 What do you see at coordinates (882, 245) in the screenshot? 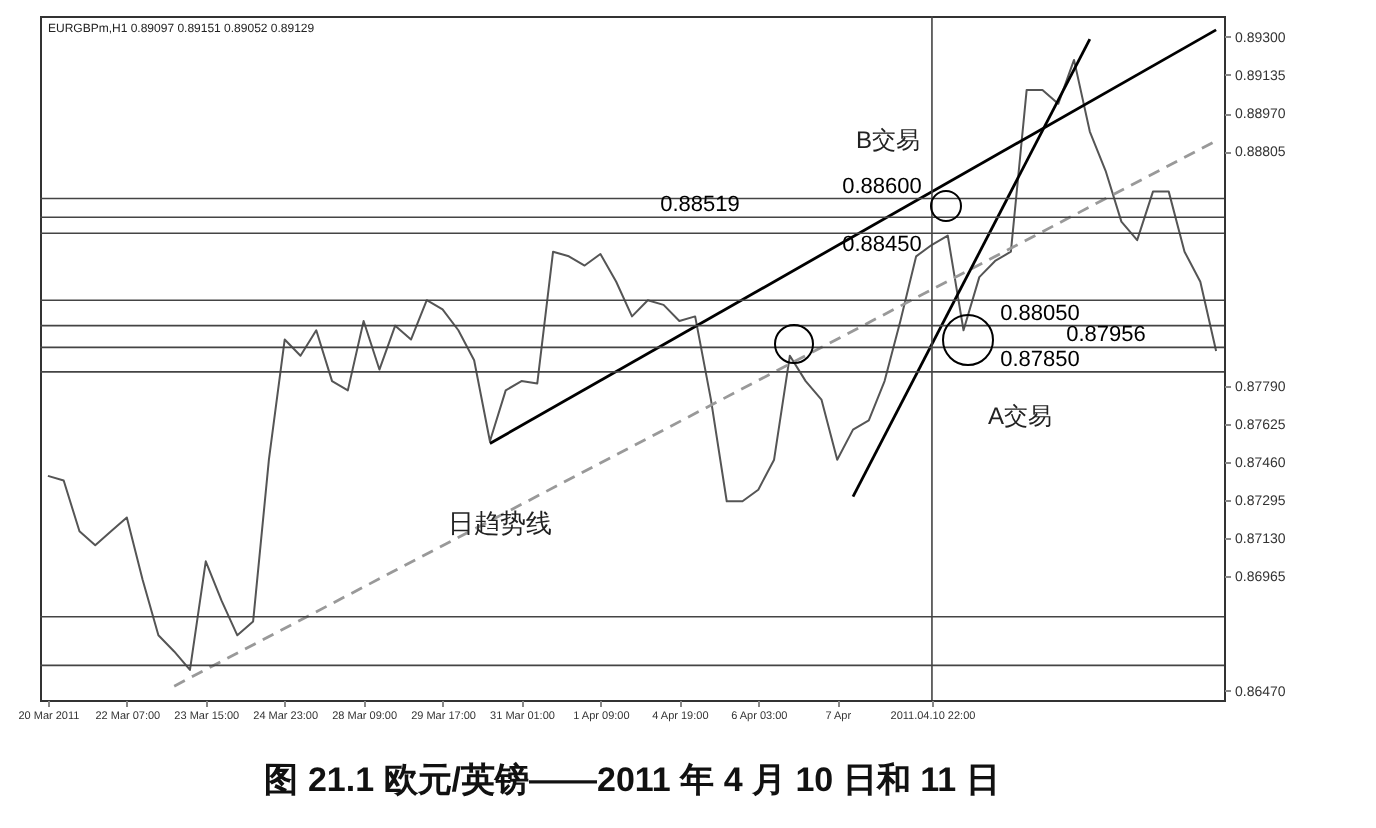
I see `ref-line-label: 0.88450` at bounding box center [882, 245].